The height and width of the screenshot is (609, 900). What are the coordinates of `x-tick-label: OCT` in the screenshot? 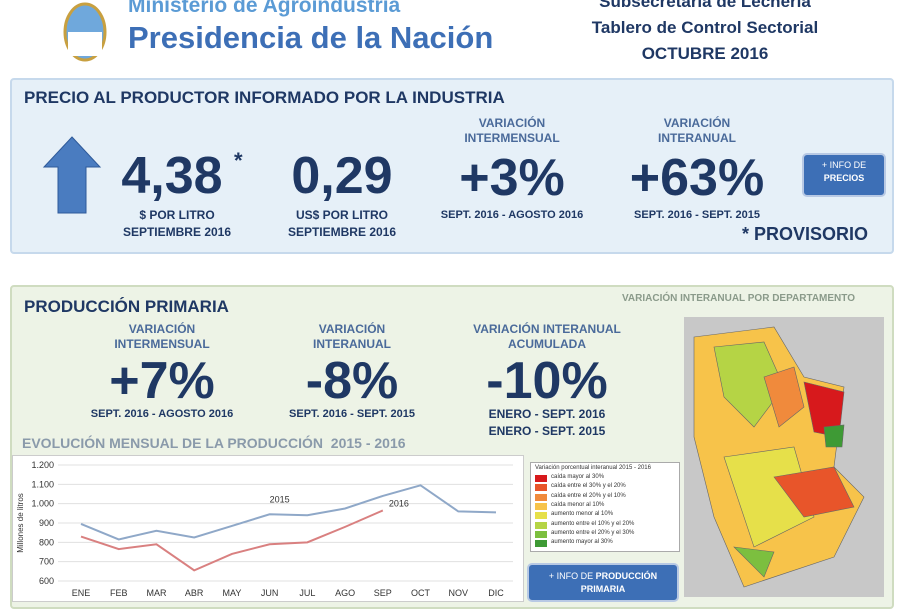 It's located at (421, 593).